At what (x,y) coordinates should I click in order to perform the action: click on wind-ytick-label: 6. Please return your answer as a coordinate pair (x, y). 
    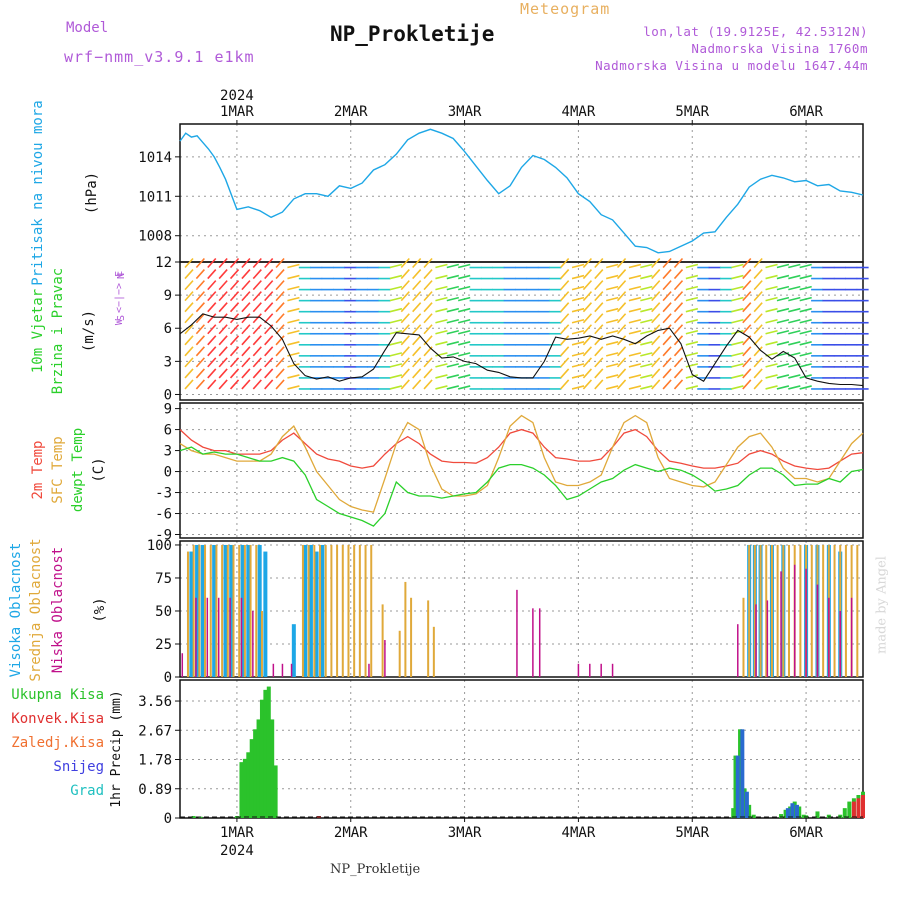
    Looking at the image, I should click on (168, 329).